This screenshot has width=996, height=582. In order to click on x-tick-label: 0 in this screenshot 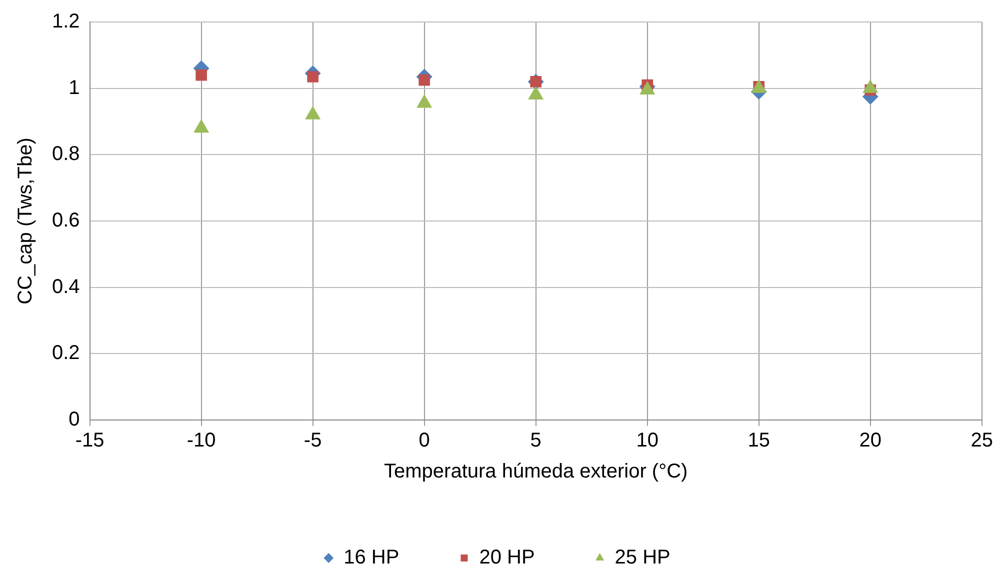, I will do `click(424, 441)`.